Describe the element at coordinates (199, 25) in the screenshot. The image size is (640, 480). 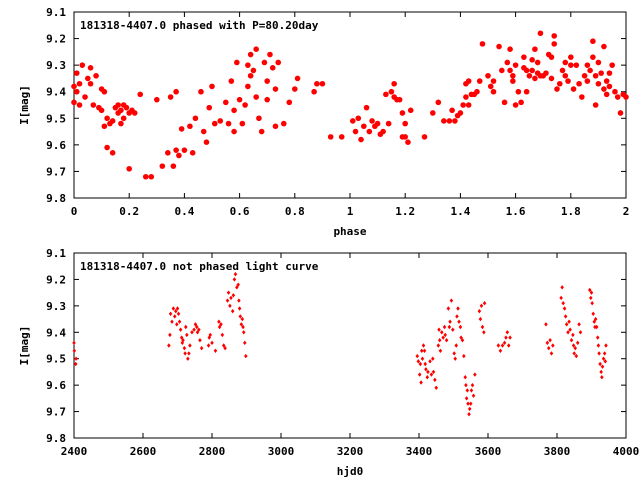
I see `phased-chart-title: 181318-4407.0 phased with P=80.20day` at that location.